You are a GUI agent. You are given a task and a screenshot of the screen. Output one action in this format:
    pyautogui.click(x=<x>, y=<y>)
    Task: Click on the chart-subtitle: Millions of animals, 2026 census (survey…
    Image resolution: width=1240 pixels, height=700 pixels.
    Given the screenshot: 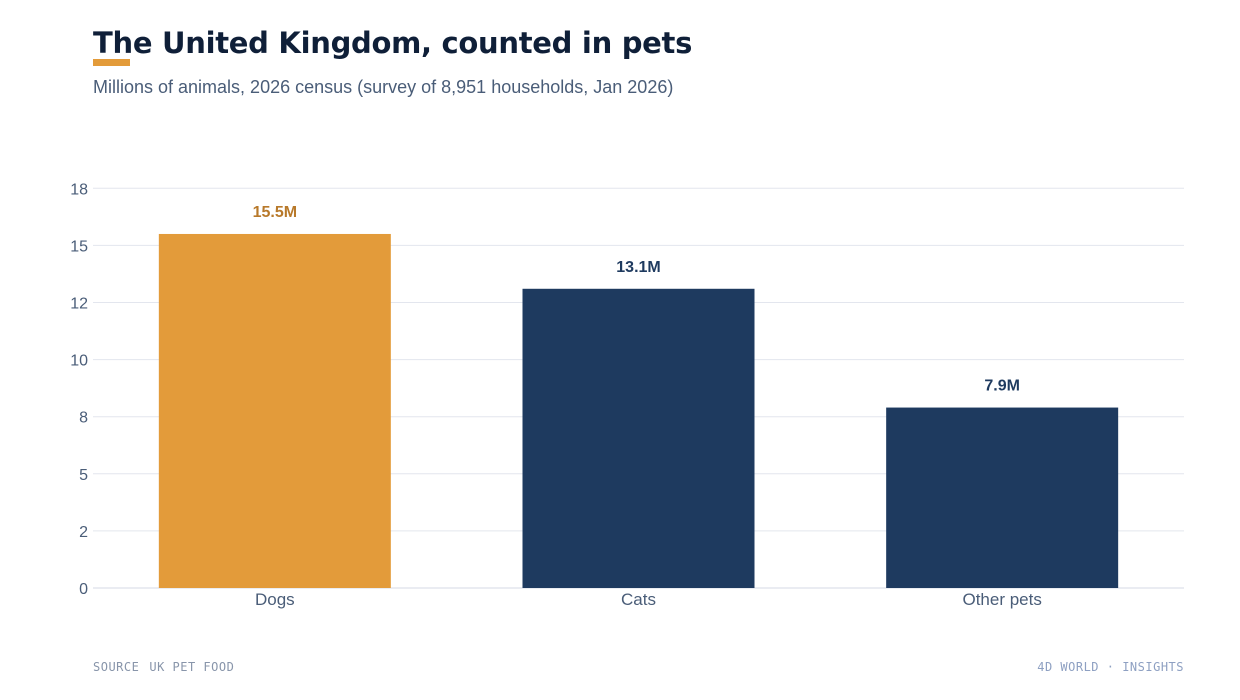 What is the action you would take?
    pyautogui.click(x=383, y=87)
    